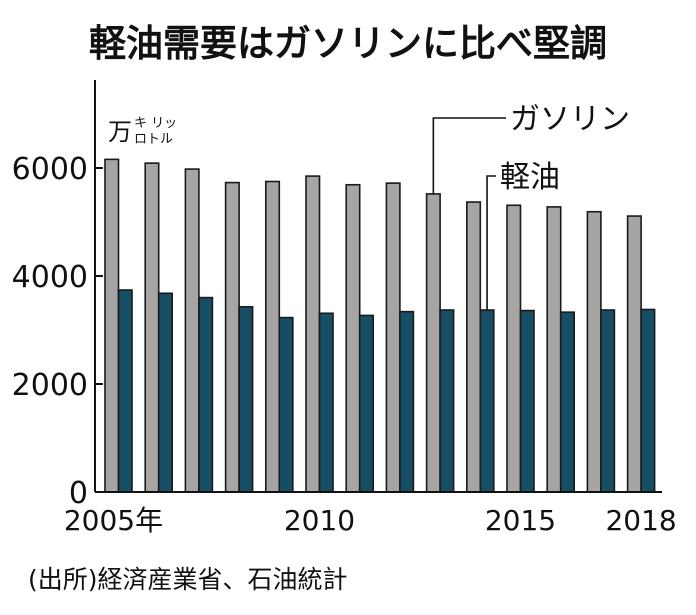  I want to click on series-label-gasoline: ガソリン, so click(570, 119).